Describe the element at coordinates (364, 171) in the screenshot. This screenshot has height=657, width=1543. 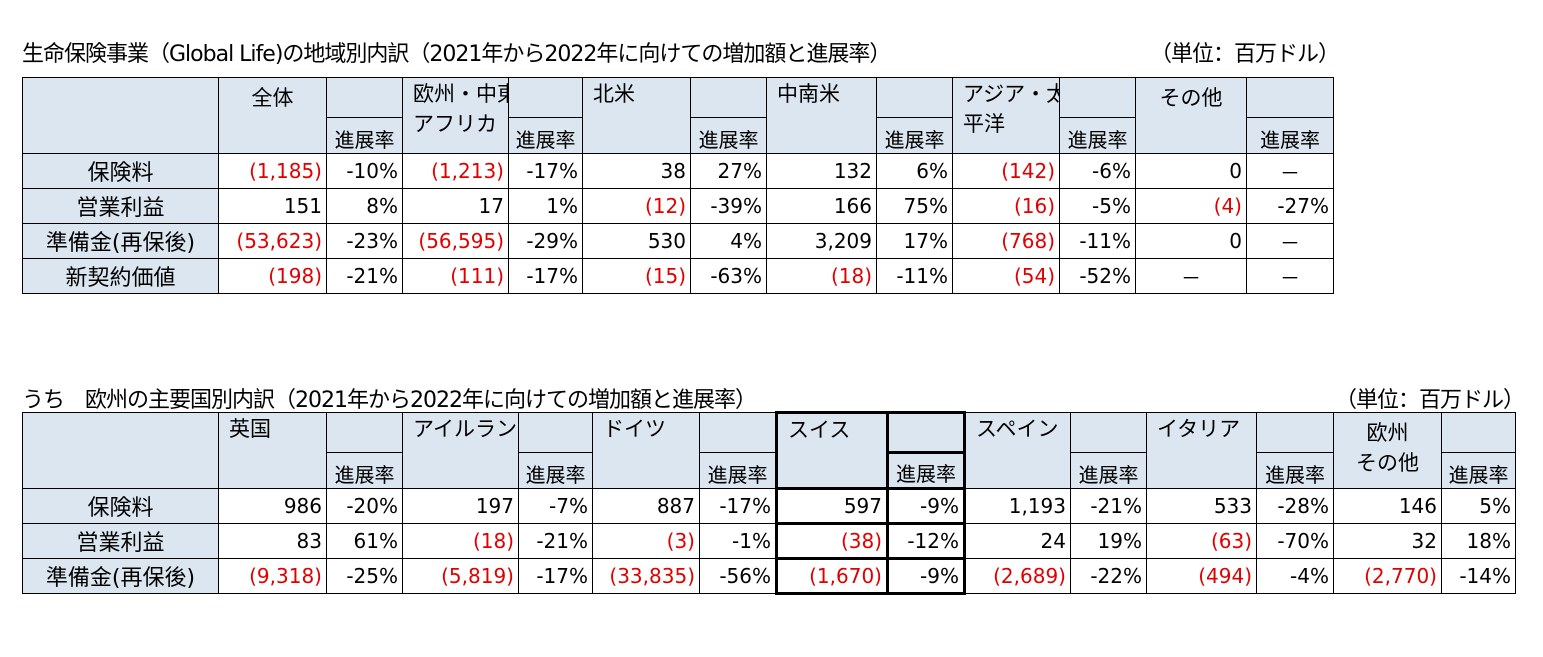
I see `rate-cell: -10%` at that location.